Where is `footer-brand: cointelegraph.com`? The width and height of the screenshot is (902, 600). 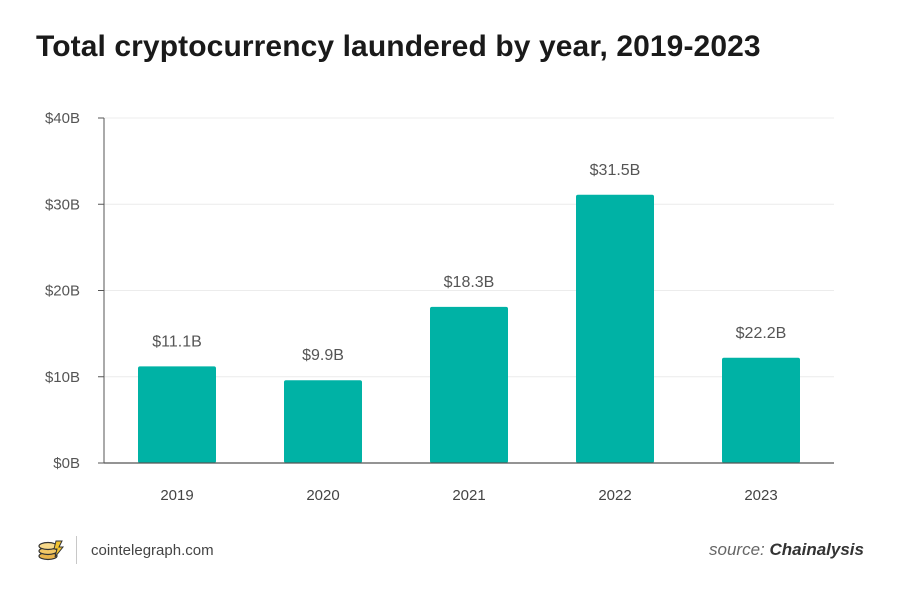
footer-brand: cointelegraph.com is located at coordinates (125, 550).